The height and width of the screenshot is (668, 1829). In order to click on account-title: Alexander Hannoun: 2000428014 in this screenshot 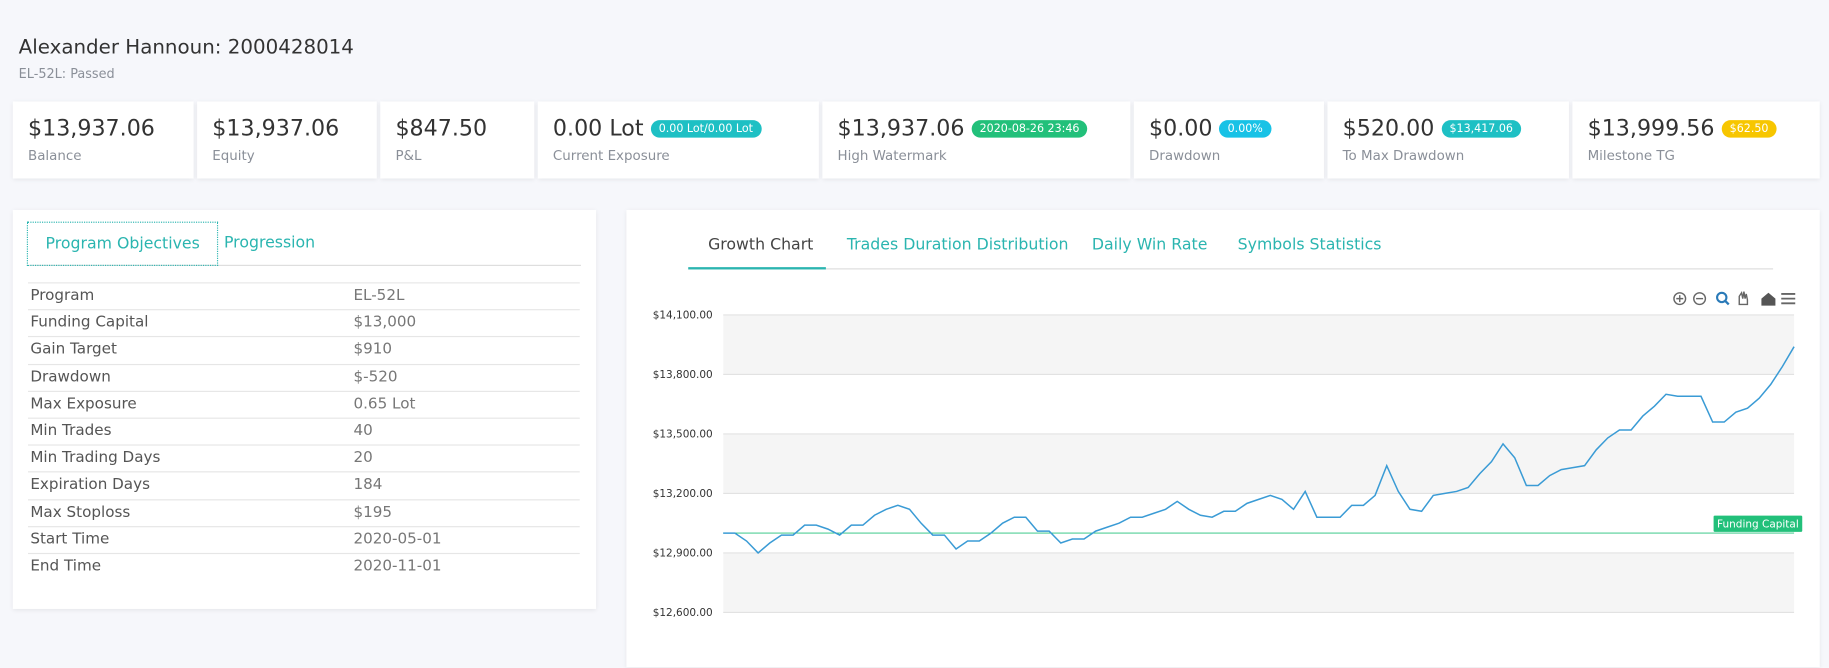, I will do `click(186, 48)`.